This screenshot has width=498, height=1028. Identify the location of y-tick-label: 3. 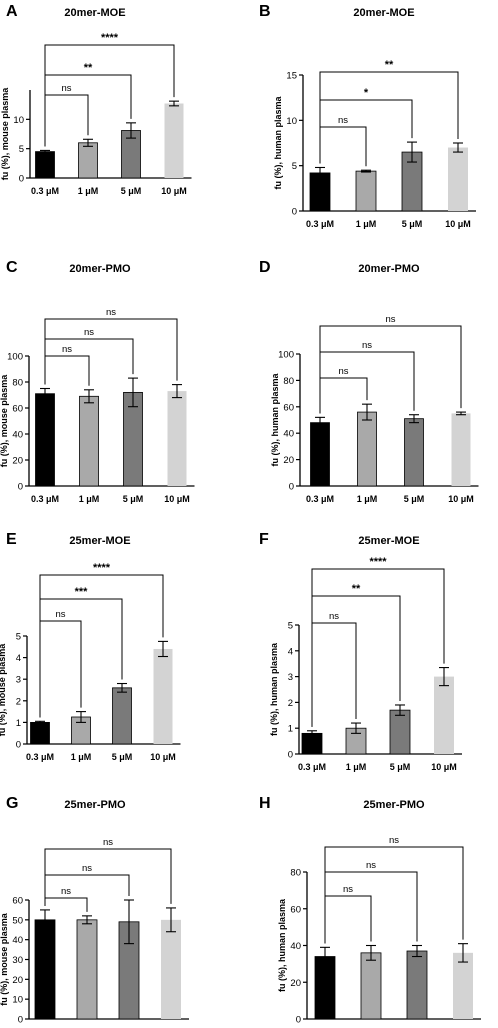
(18, 680).